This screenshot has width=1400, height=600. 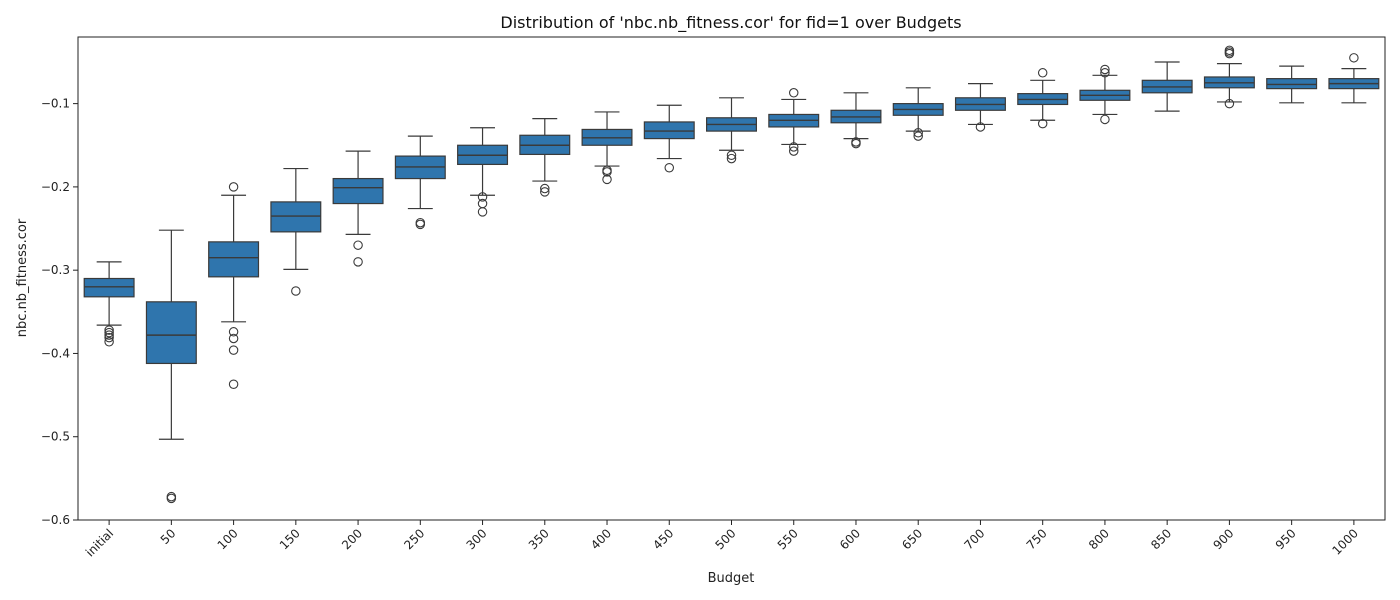 What do you see at coordinates (55, 104) in the screenshot?
I see `y-tick-label: −0.1` at bounding box center [55, 104].